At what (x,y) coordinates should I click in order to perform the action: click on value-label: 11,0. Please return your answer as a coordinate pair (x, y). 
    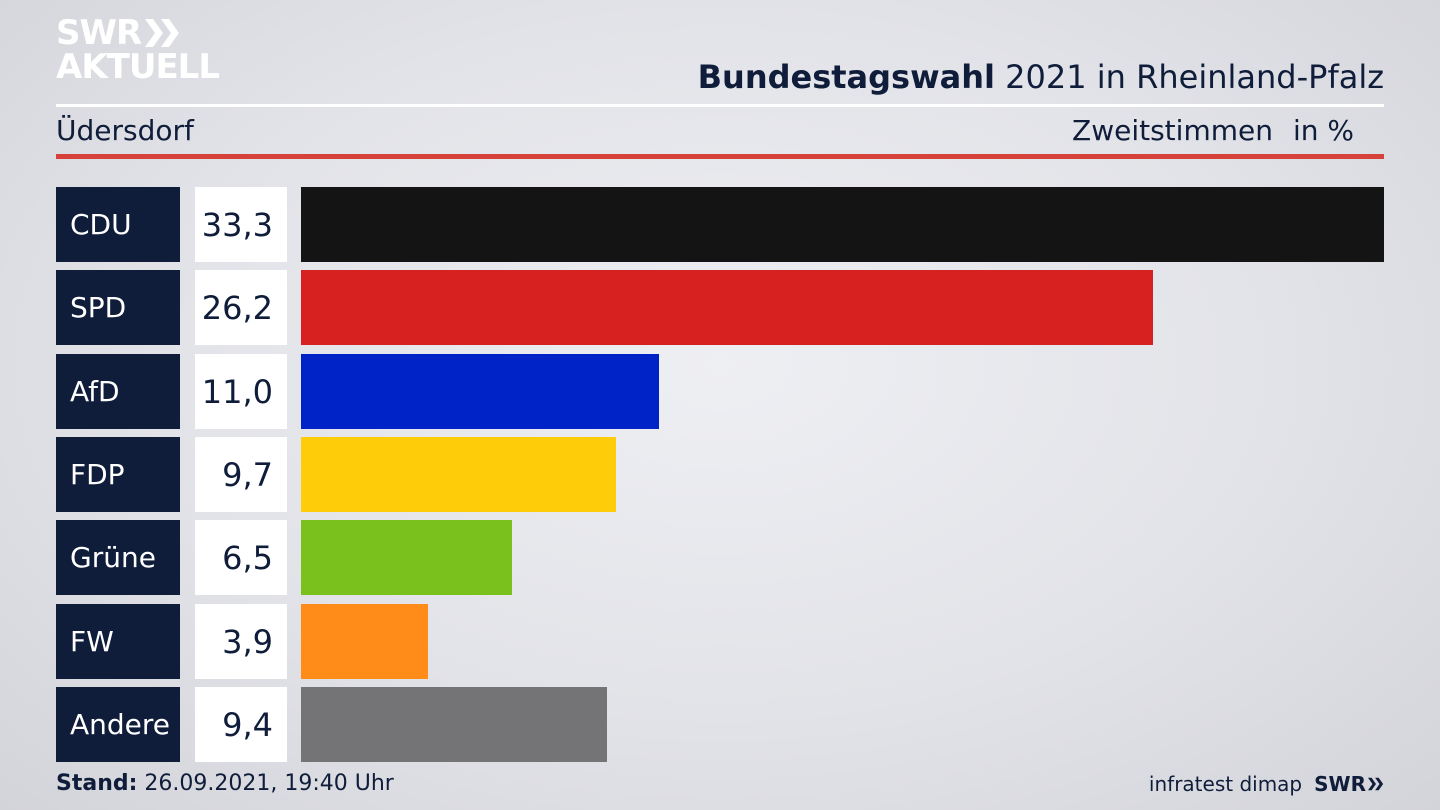
    Looking at the image, I should click on (241, 391).